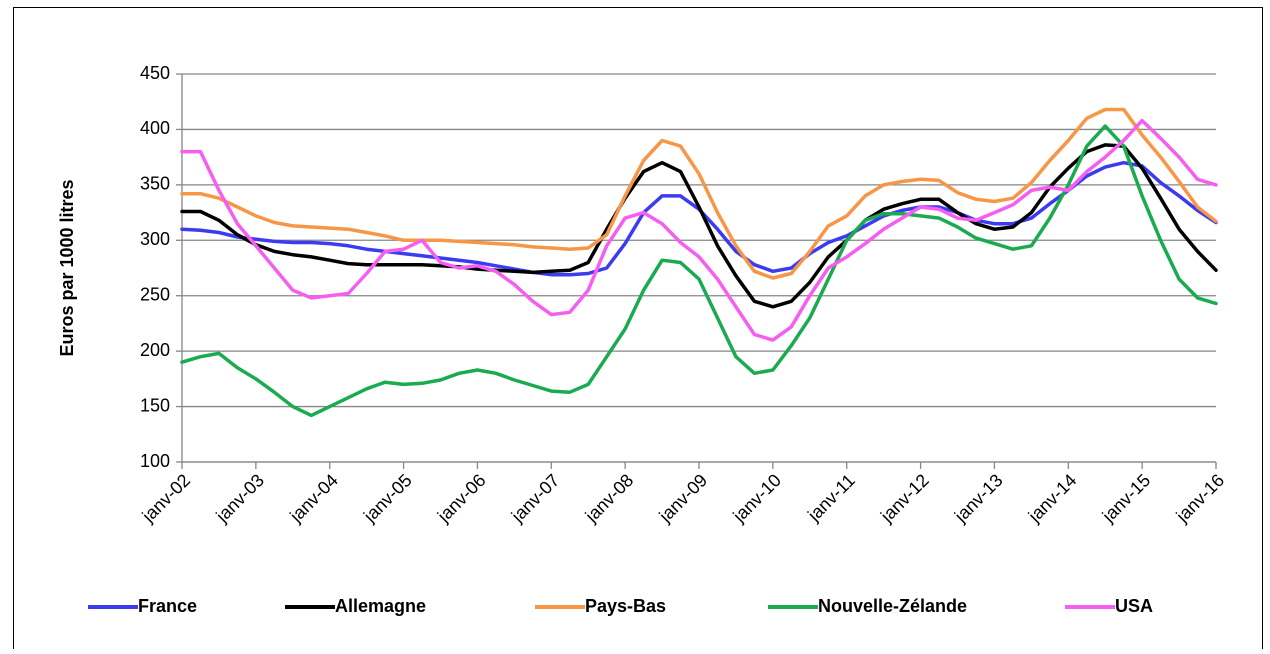  I want to click on x-tick-label: janv-06, so click(461, 498).